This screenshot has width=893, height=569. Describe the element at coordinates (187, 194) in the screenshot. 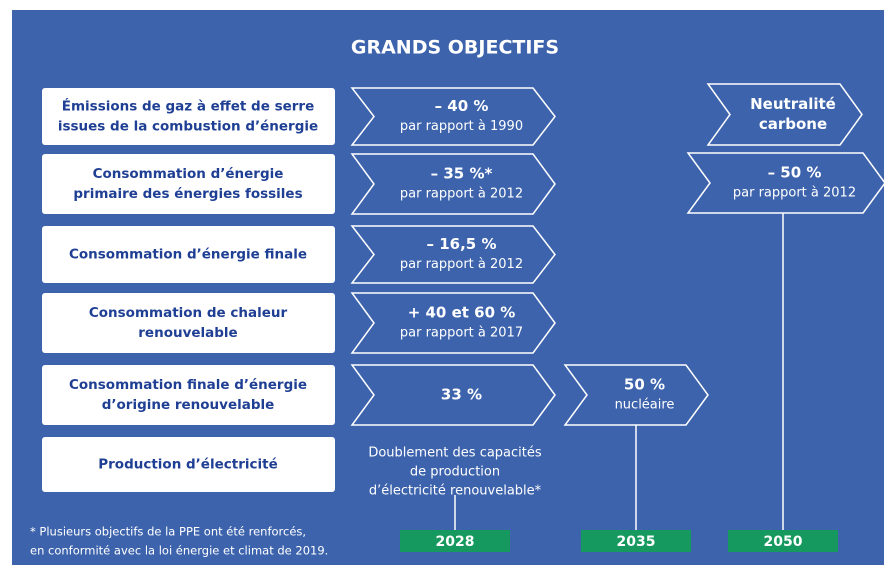

I see `objective-label: primaire des énergies fossiles` at that location.